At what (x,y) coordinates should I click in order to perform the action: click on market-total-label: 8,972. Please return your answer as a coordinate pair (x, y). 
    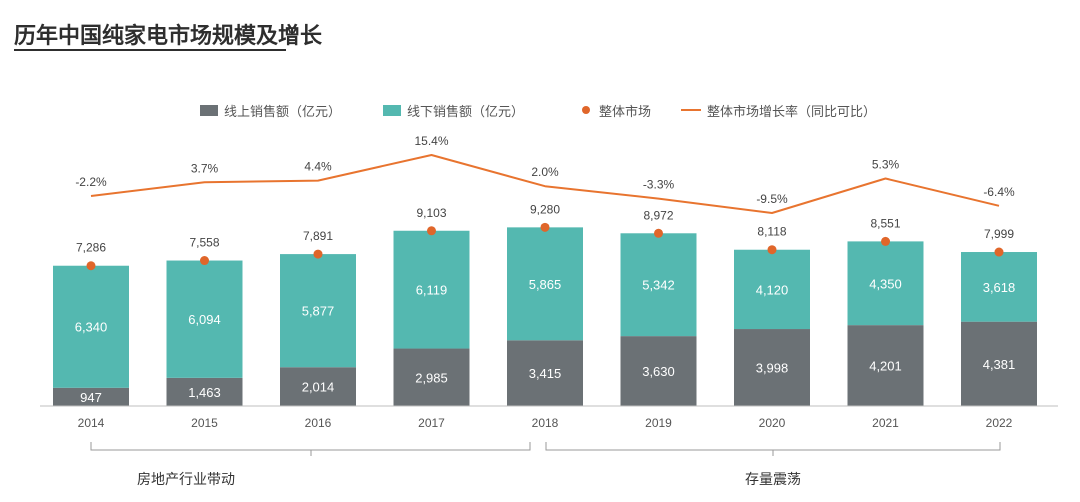
    Looking at the image, I should click on (658, 215).